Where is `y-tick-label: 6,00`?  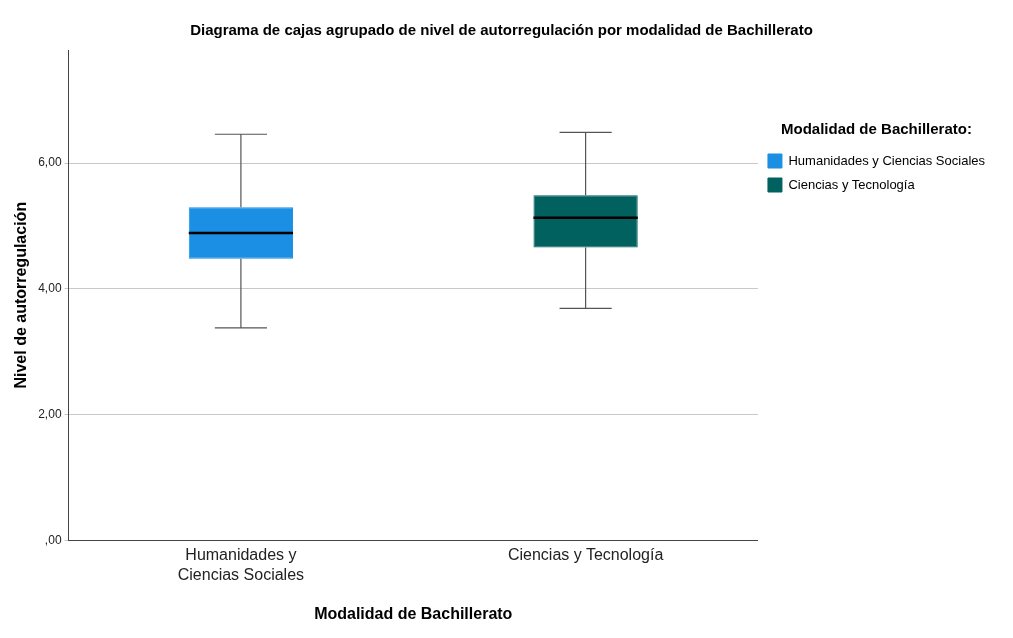
y-tick-label: 6,00 is located at coordinates (50, 162).